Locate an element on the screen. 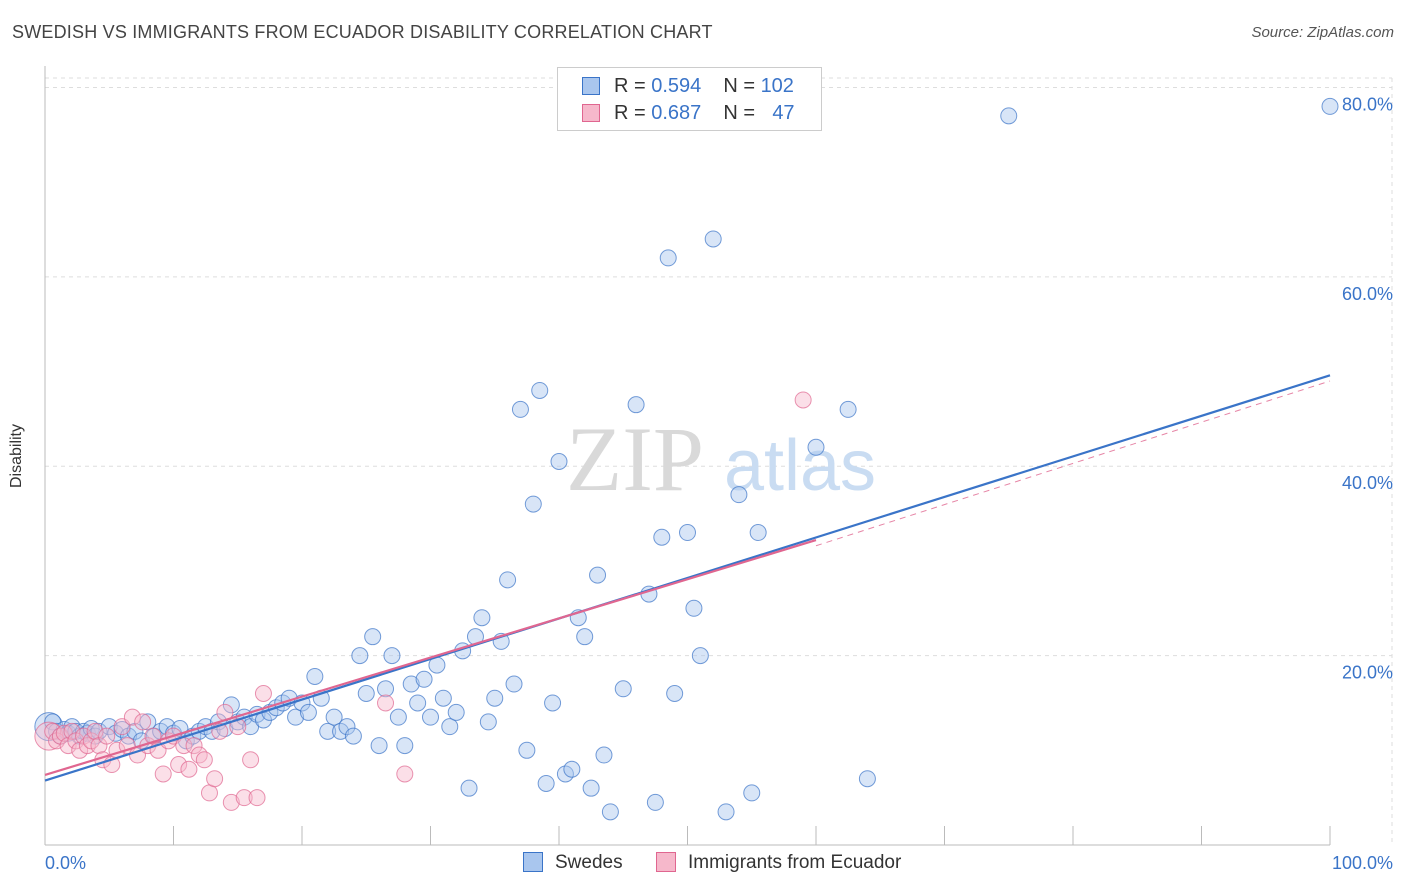 The image size is (1406, 892). legend-item-swedes: Swedes is located at coordinates (573, 863).